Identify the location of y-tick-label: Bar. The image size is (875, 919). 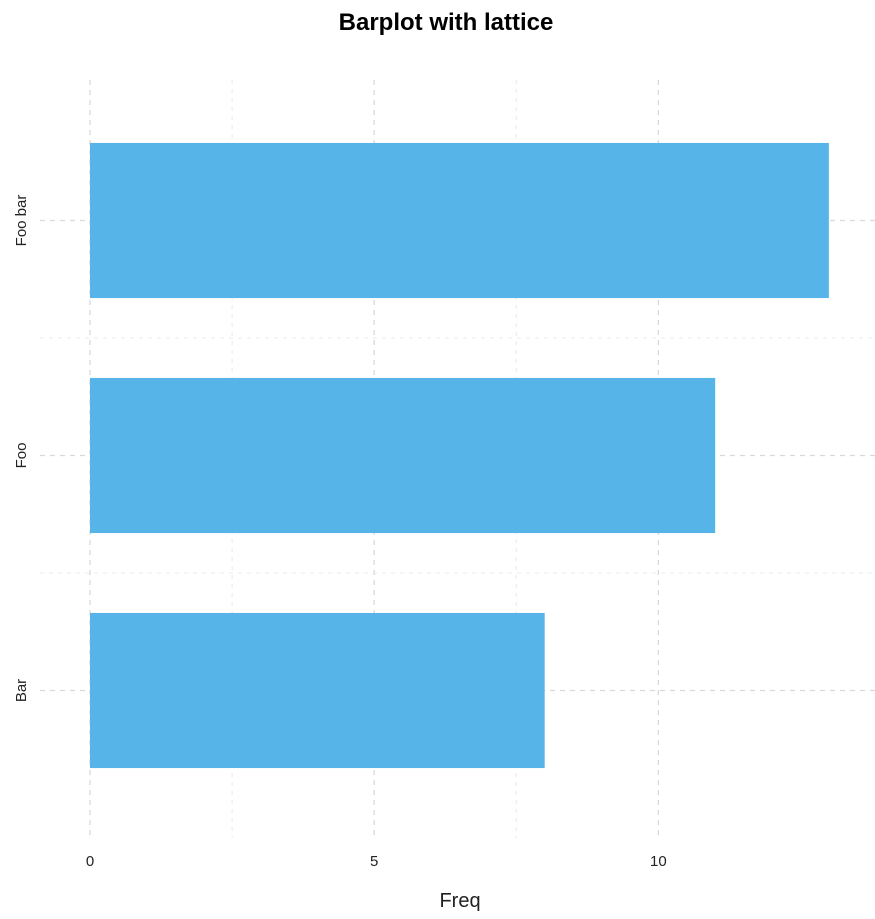
(21, 690).